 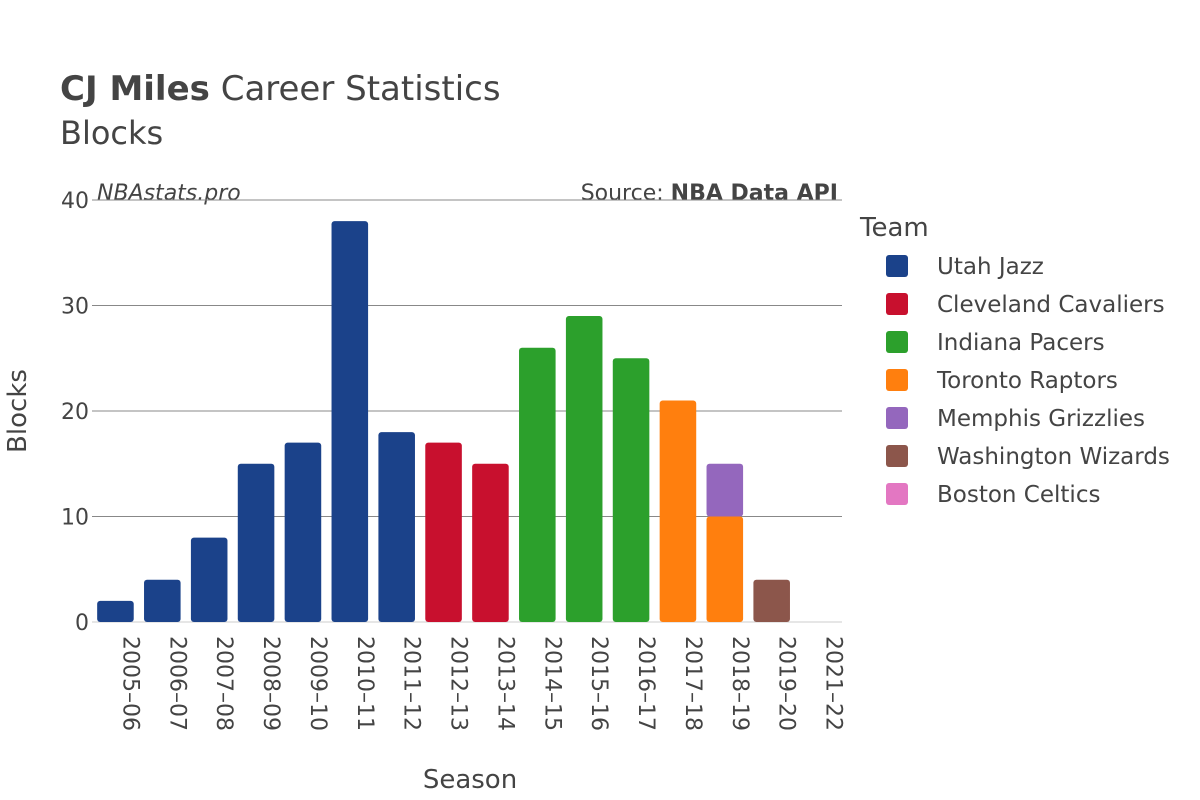 What do you see at coordinates (504, 683) in the screenshot?
I see `x-tick-label: 2013–14` at bounding box center [504, 683].